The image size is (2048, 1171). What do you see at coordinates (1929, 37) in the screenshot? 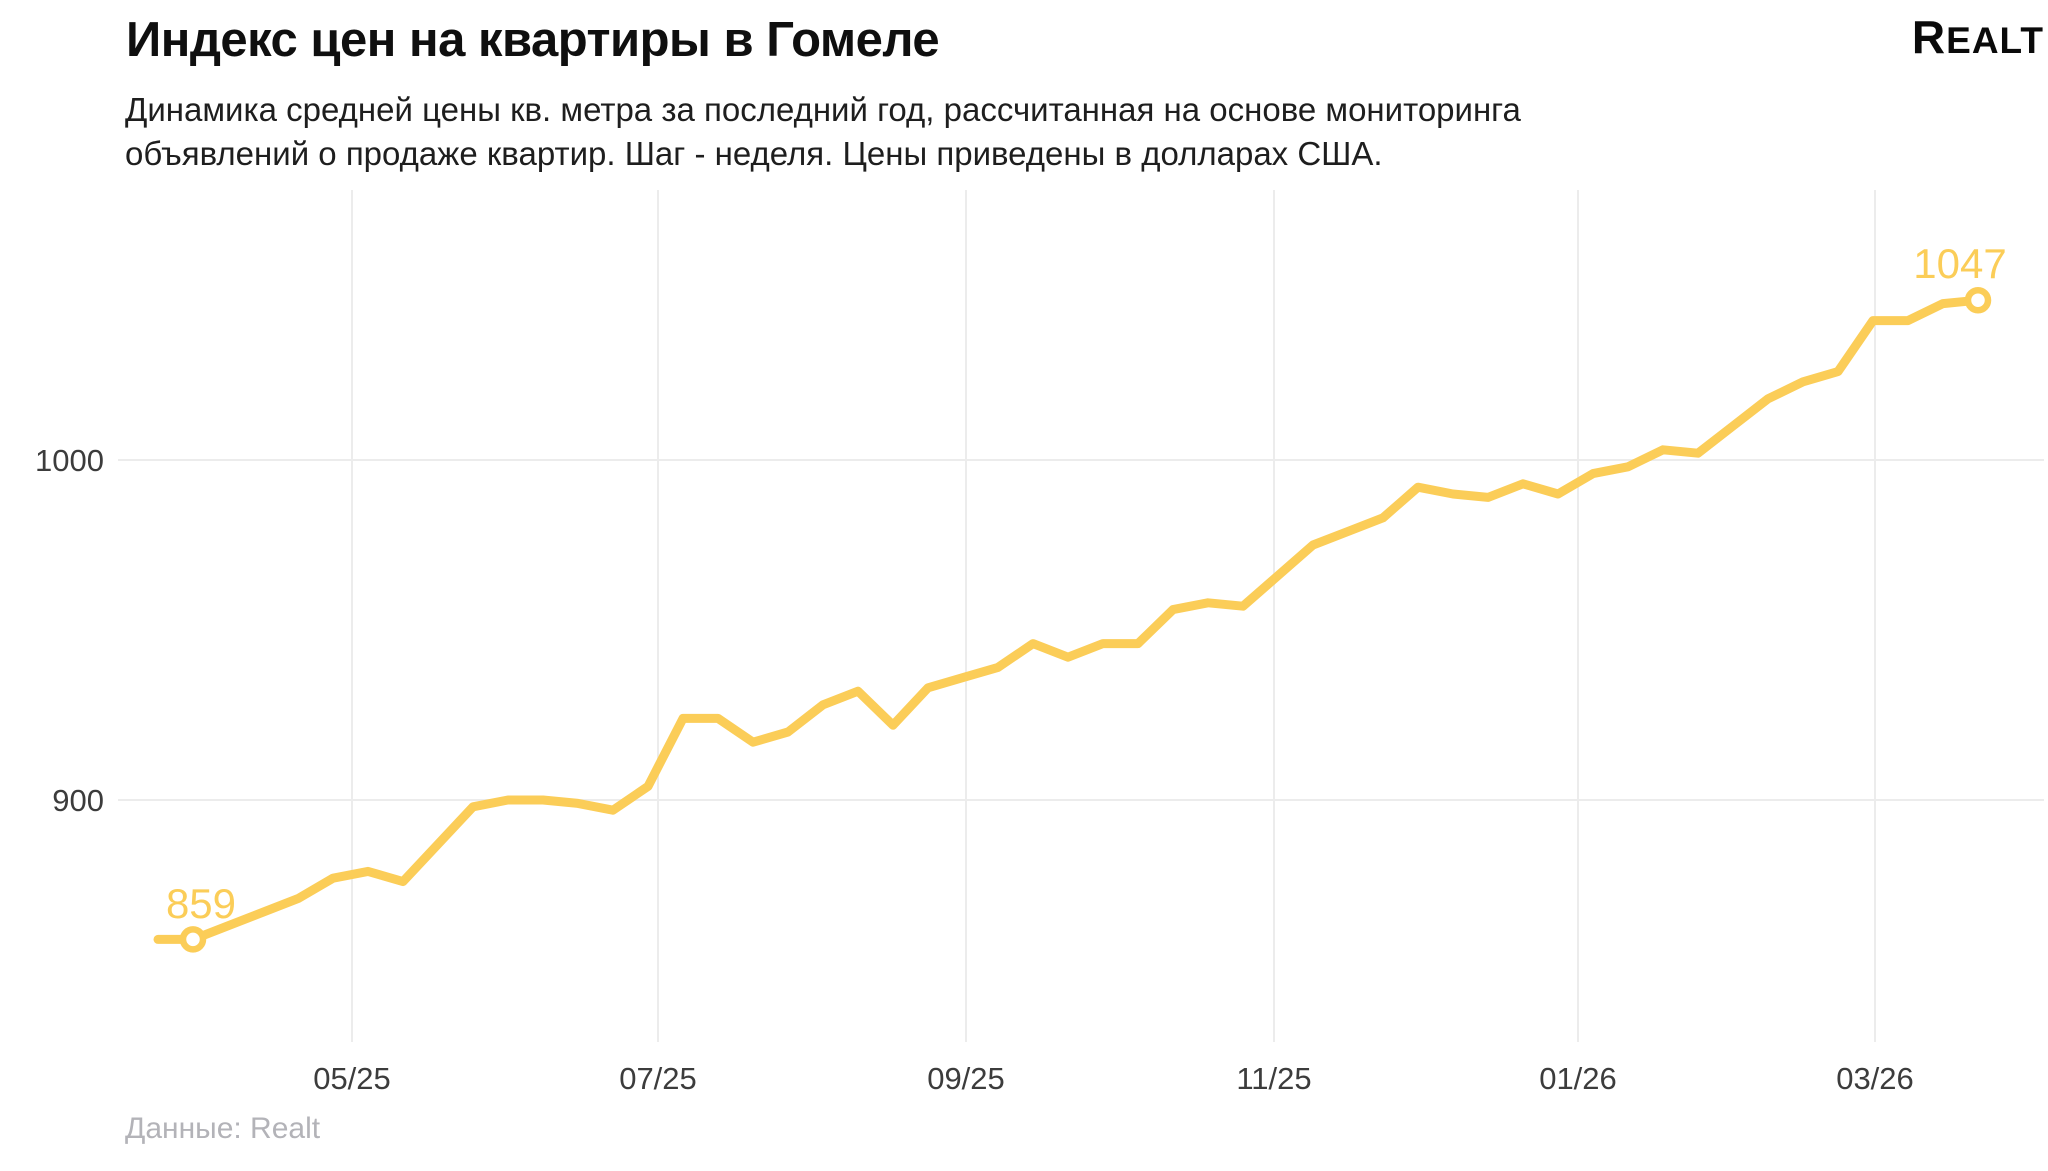
I see `realt-logo-initial: R` at bounding box center [1929, 37].